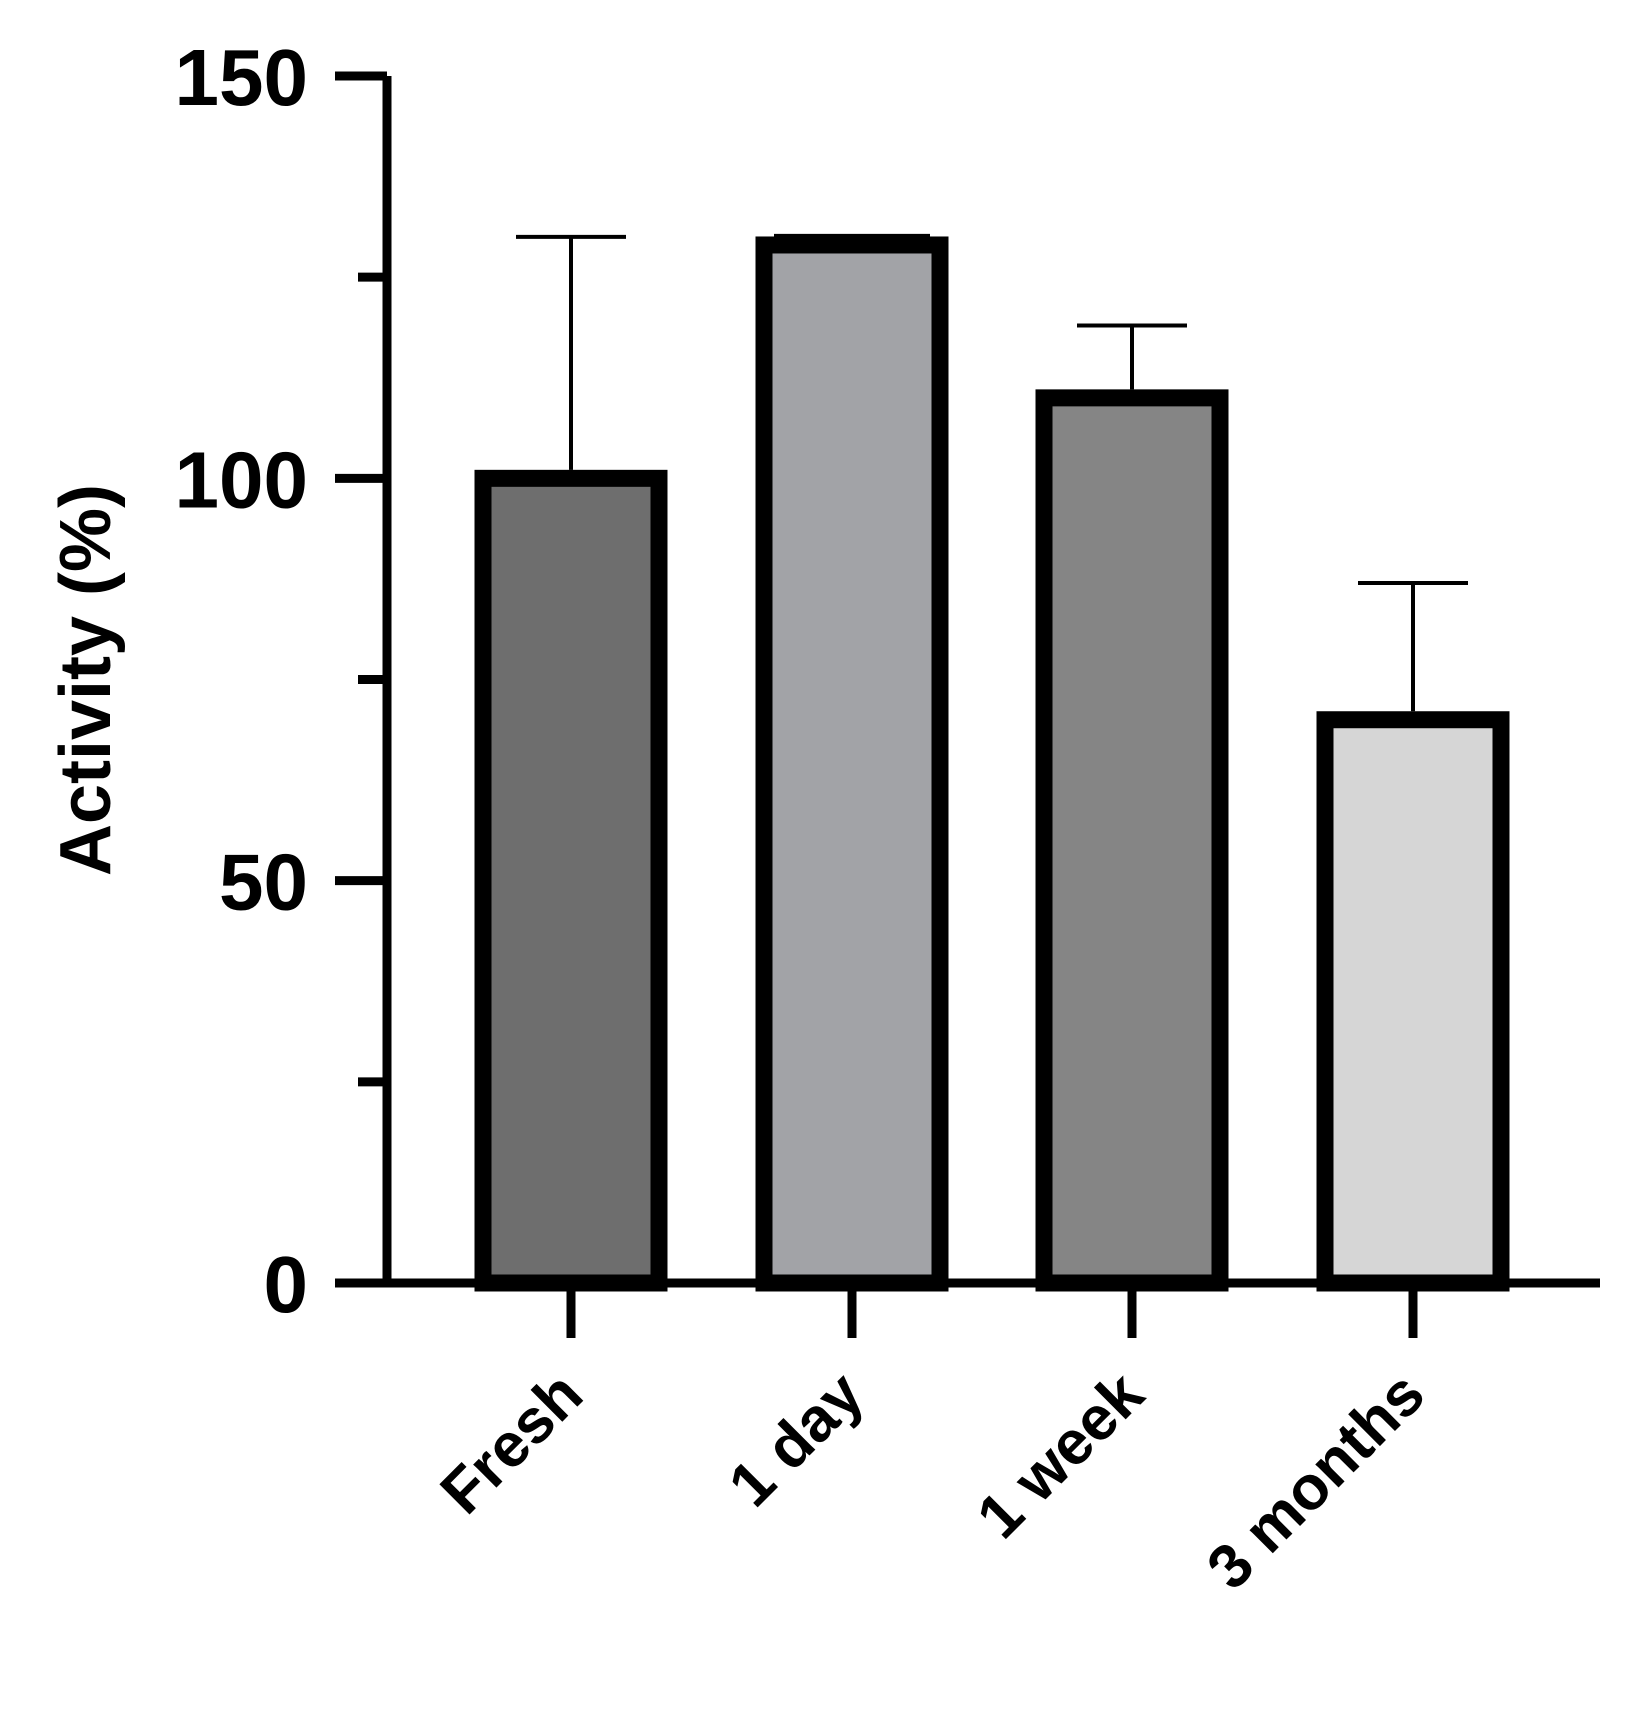 The image size is (1636, 1729). I want to click on bar-1-week, so click(1132, 840).